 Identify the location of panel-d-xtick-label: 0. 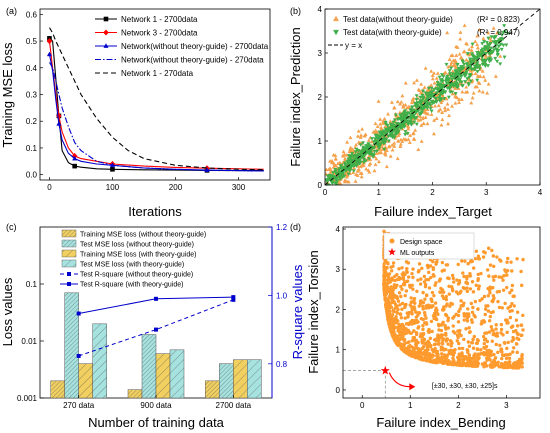
(362, 405).